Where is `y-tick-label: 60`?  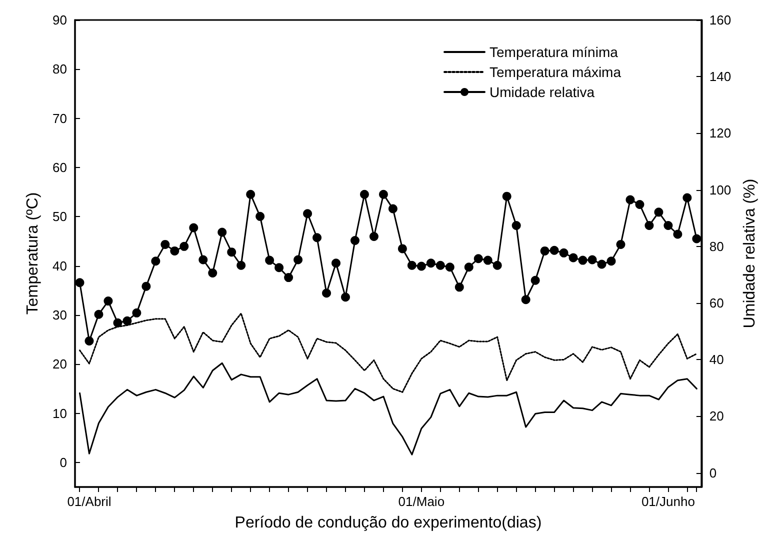
y-tick-label: 60 is located at coordinates (59, 167).